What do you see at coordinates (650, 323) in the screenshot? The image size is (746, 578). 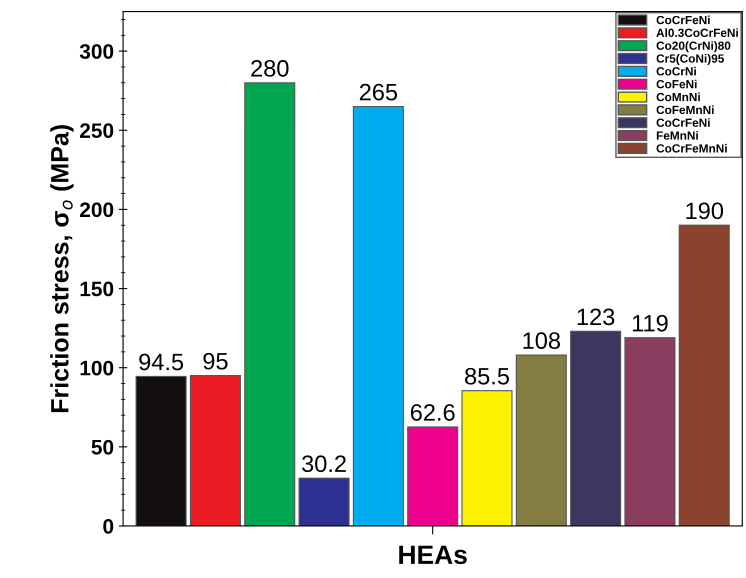 I see `data-label: 119` at bounding box center [650, 323].